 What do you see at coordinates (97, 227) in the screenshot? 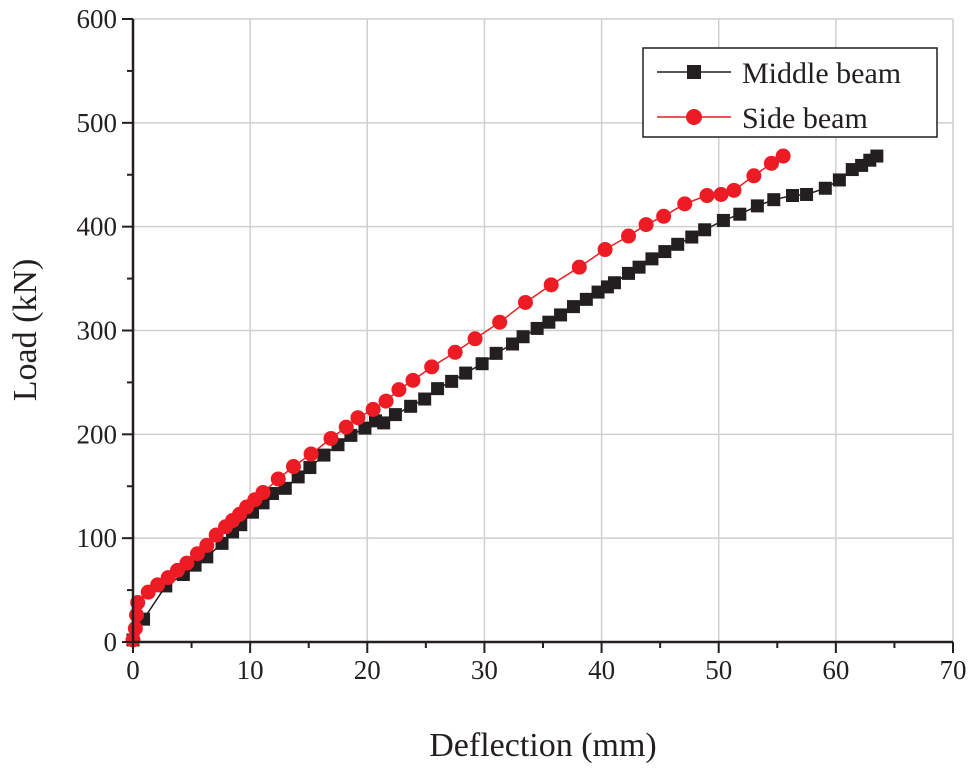
I see `y-tick-label: 400` at bounding box center [97, 227].